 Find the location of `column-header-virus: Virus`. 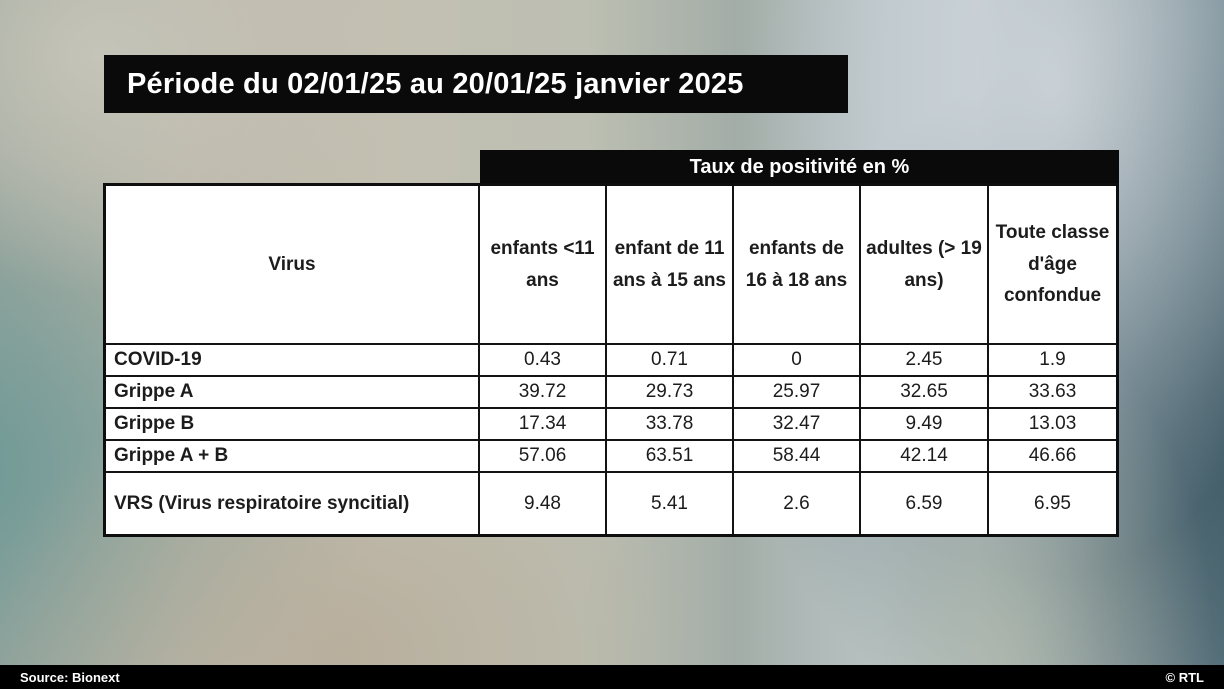

column-header-virus: Virus is located at coordinates (293, 265).